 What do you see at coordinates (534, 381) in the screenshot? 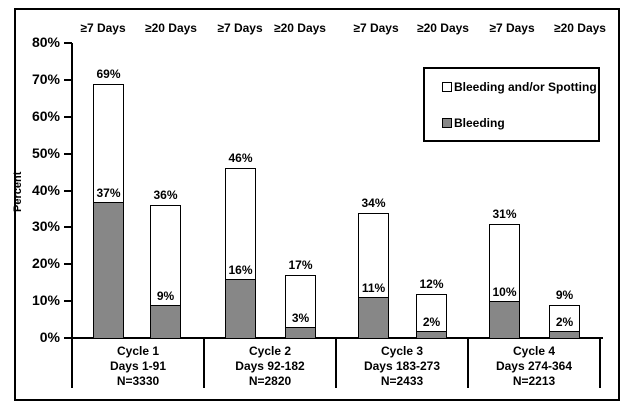
I see `cycle-n: N=2213` at bounding box center [534, 381].